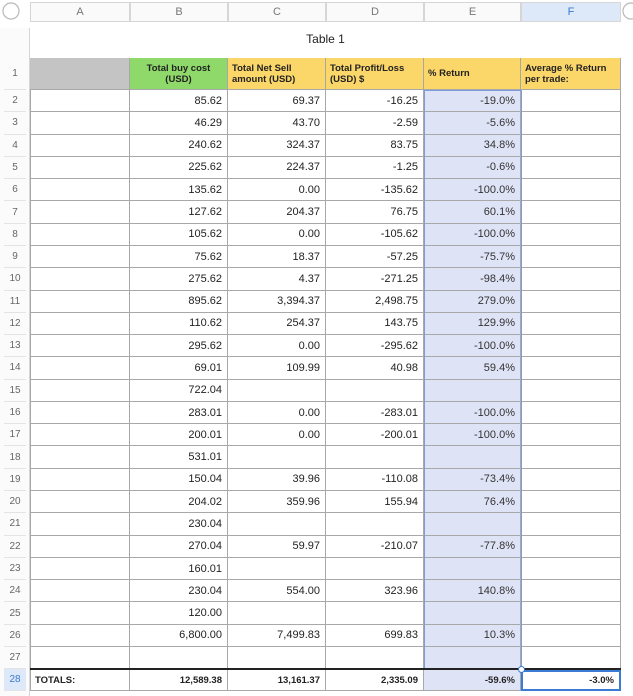 This screenshot has width=633, height=696. I want to click on header-cell, so click(80, 74).